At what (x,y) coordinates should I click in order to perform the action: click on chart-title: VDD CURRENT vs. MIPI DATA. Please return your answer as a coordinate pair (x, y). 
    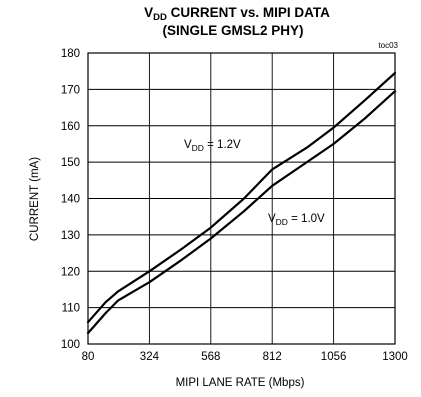
    Looking at the image, I should click on (237, 14).